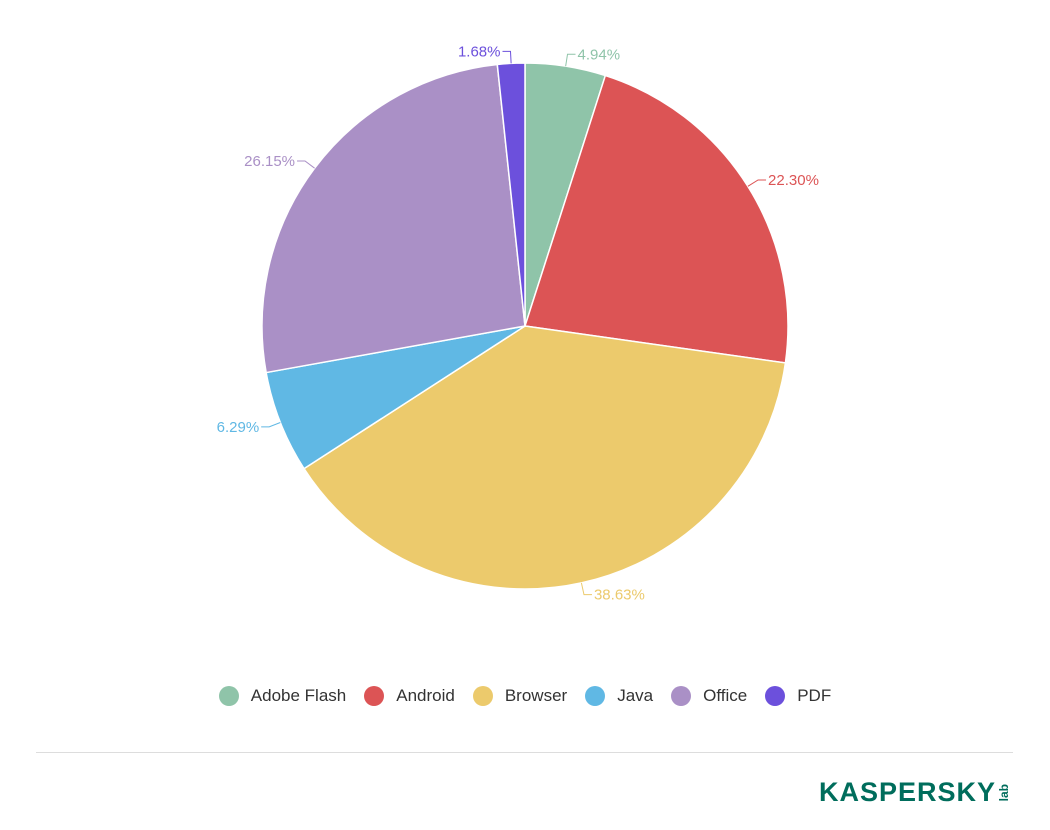  Describe the element at coordinates (306, 164) in the screenshot. I see `label-leader-office` at that location.